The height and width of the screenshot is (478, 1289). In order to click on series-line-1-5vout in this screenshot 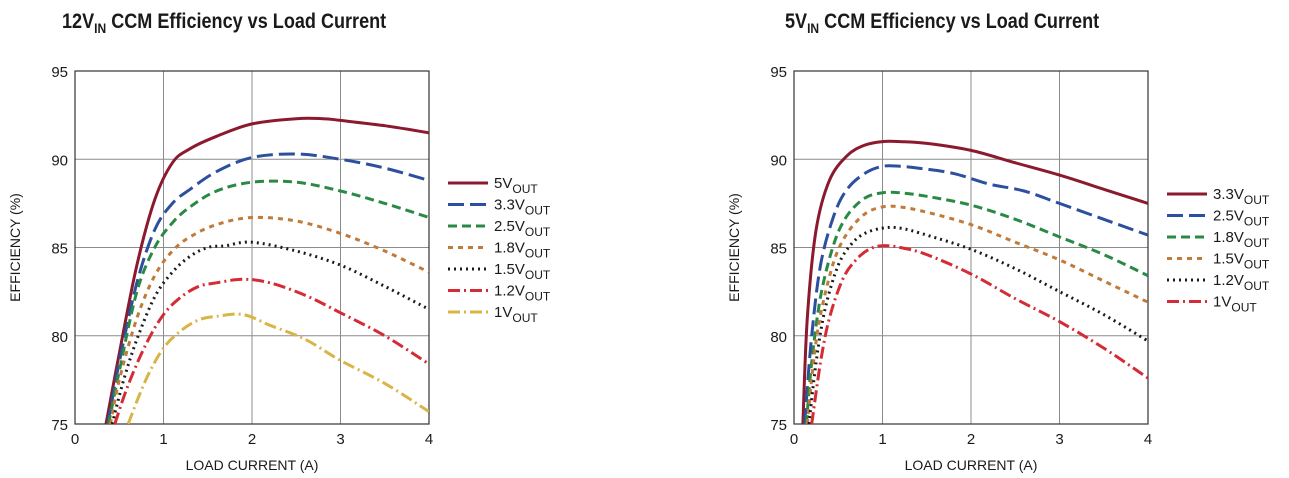, I will do `click(976, 314)`.